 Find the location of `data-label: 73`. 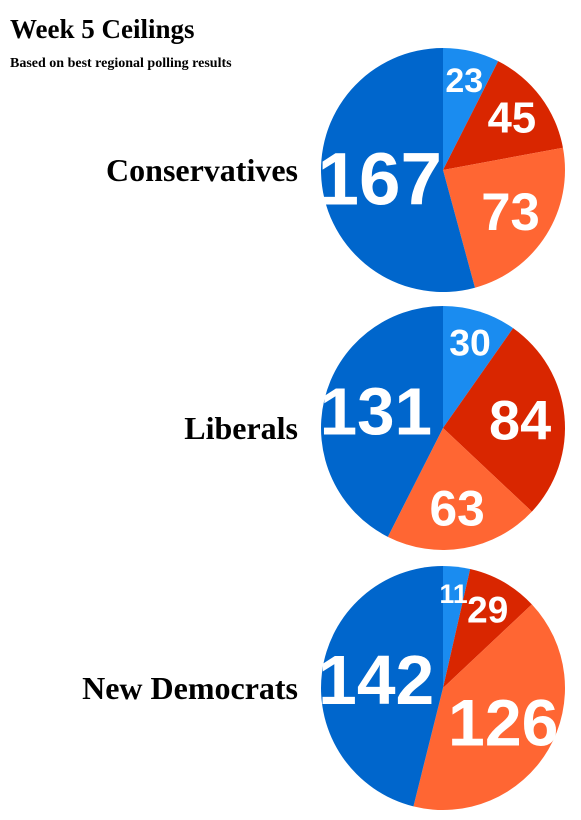

data-label: 73 is located at coordinates (510, 212).